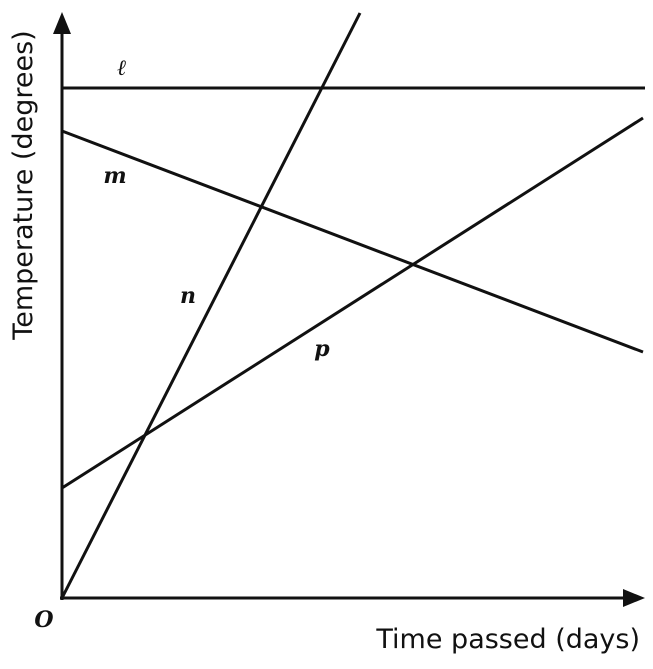  I want to click on x-axis-label: Time passed (days), so click(507, 639).